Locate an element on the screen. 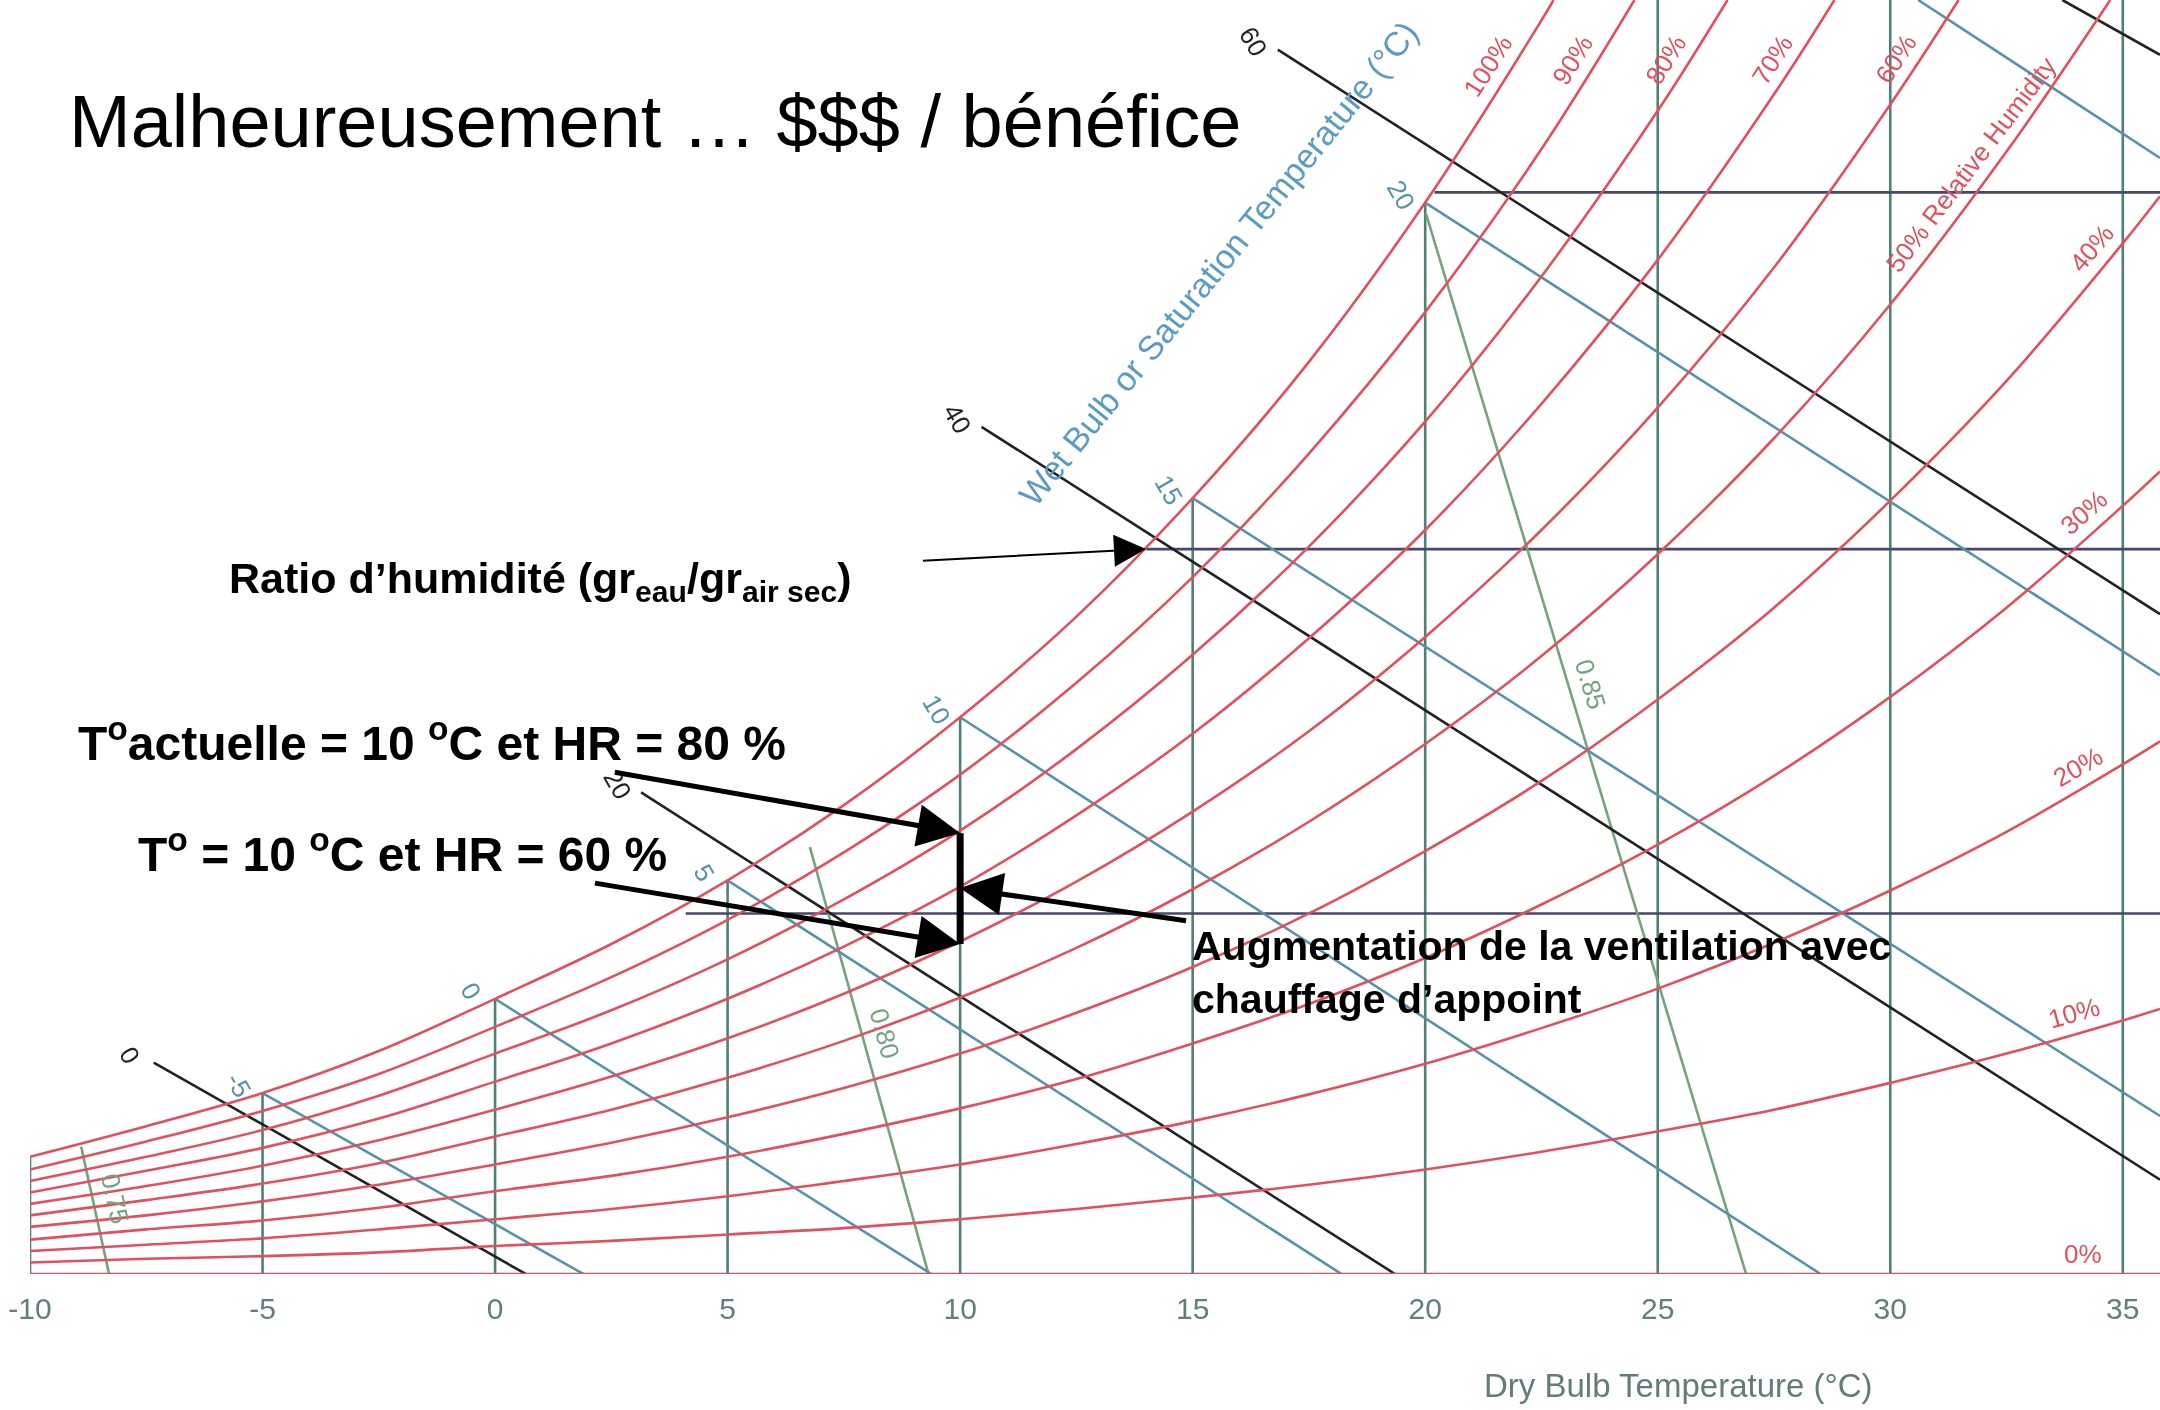  text: 20% is located at coordinates (2078, 766).